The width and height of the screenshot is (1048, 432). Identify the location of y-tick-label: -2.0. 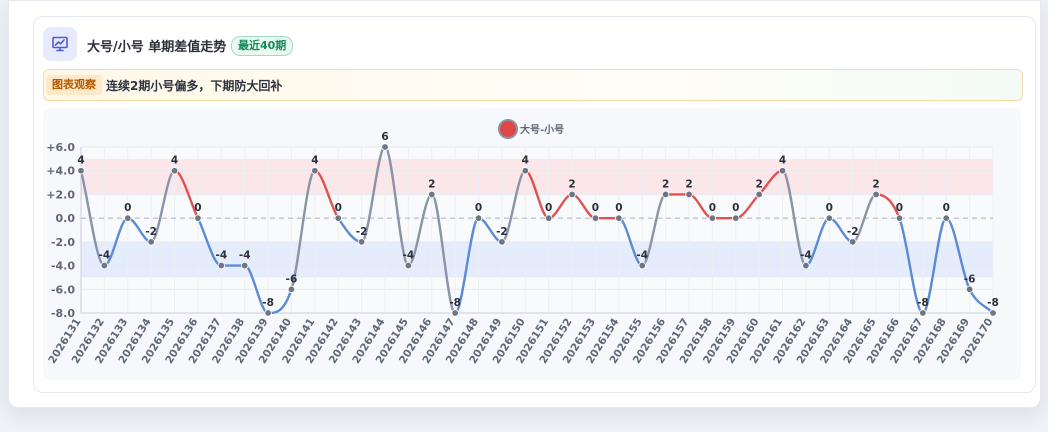
(63, 242).